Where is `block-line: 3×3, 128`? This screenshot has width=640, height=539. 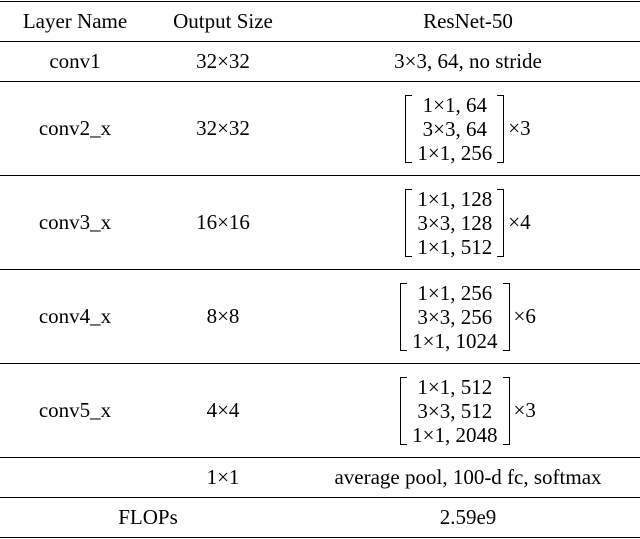 block-line: 3×3, 128 is located at coordinates (455, 222).